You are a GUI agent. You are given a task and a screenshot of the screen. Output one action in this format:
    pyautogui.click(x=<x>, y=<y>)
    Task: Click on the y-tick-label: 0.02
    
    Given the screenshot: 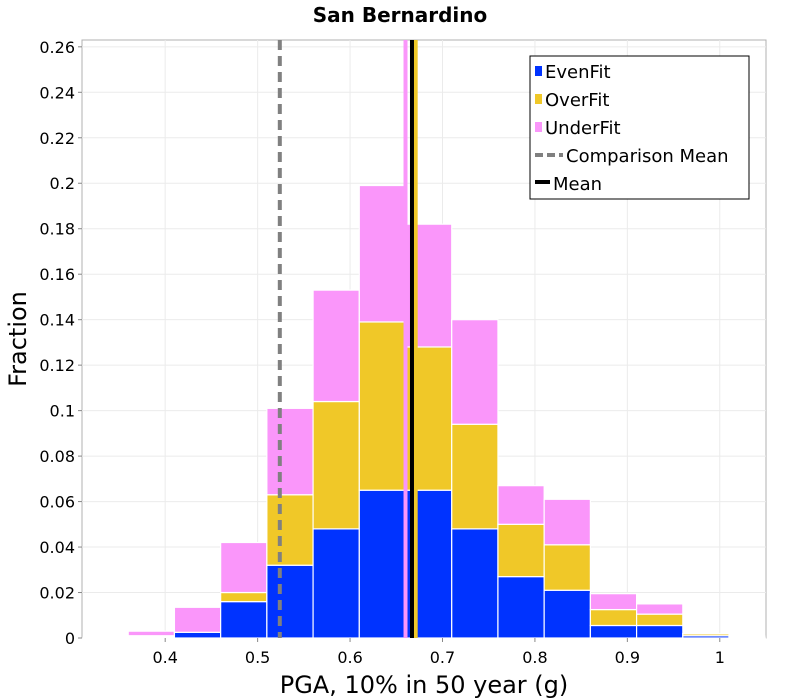 What is the action you would take?
    pyautogui.click(x=57, y=593)
    